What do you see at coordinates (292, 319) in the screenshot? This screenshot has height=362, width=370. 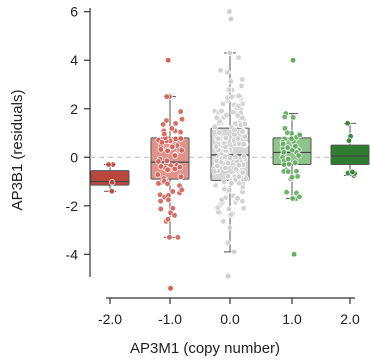 I see `x-tick-label: 1.0` at bounding box center [292, 319].